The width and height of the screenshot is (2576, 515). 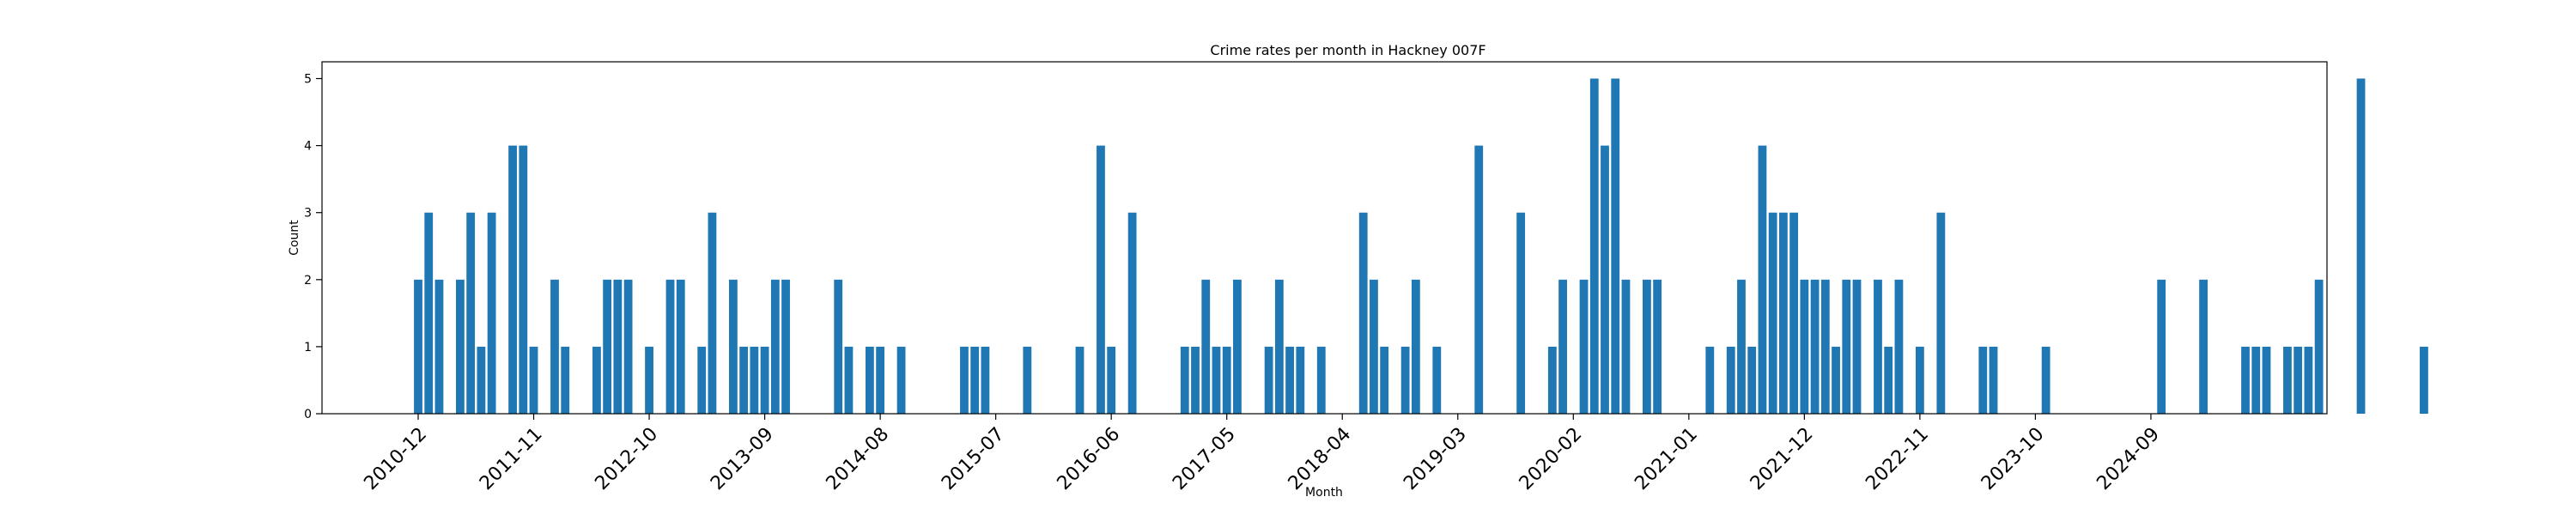 What do you see at coordinates (2128, 458) in the screenshot?
I see `x-tick-label: 2024-09` at bounding box center [2128, 458].